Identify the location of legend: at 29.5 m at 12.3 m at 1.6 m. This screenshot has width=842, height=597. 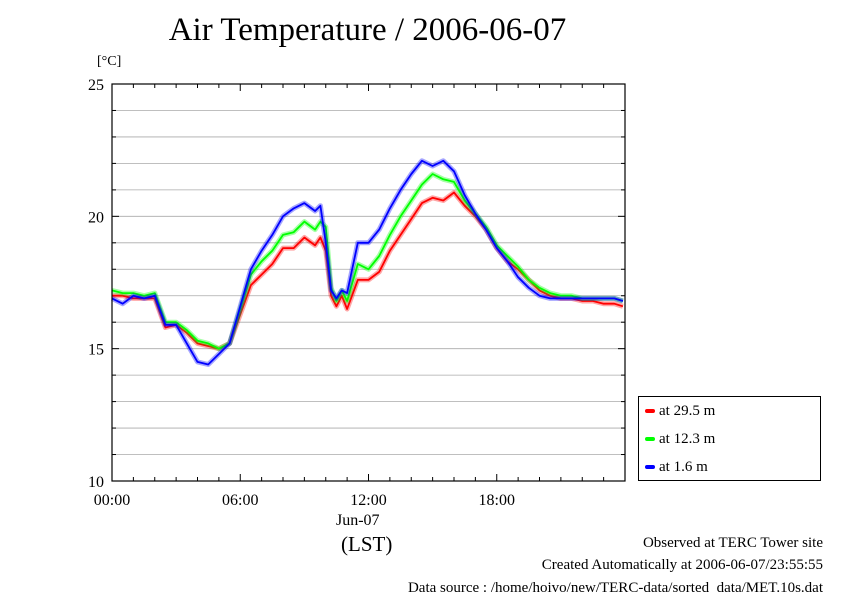
(729, 438).